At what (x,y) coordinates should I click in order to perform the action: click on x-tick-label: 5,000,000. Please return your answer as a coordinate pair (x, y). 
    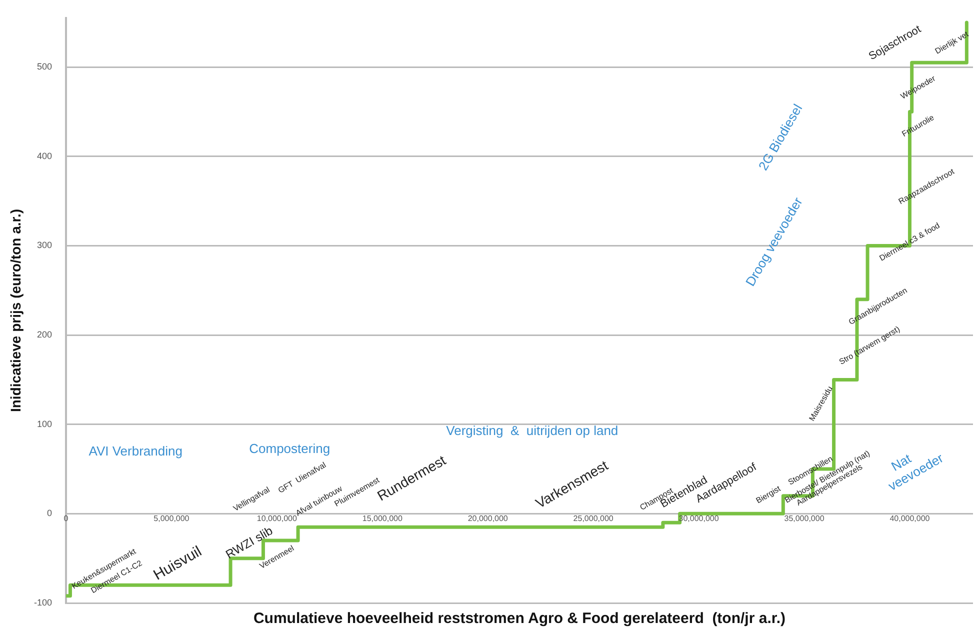
    Looking at the image, I should click on (172, 518).